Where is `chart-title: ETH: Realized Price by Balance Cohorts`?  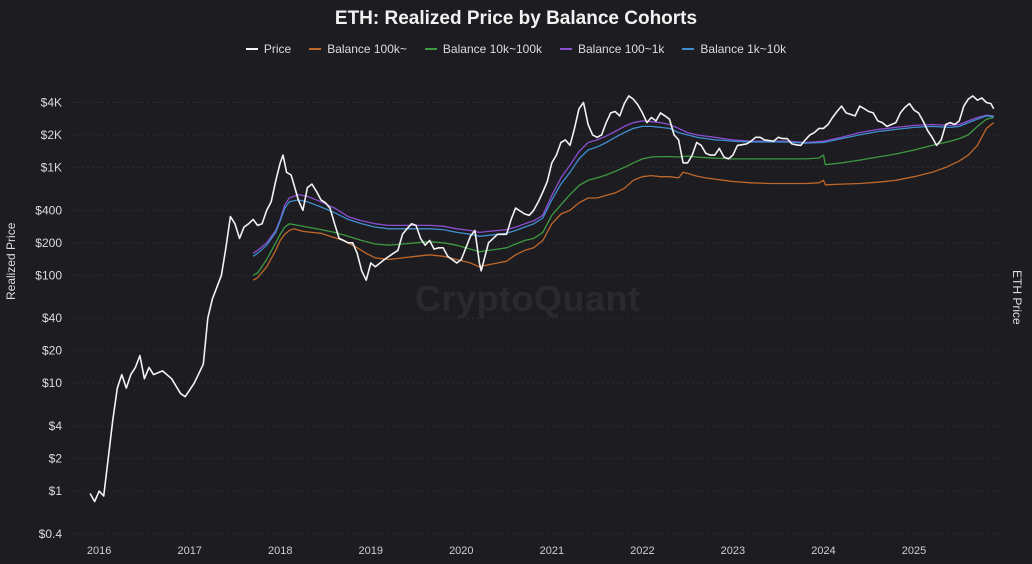 chart-title: ETH: Realized Price by Balance Cohorts is located at coordinates (516, 18).